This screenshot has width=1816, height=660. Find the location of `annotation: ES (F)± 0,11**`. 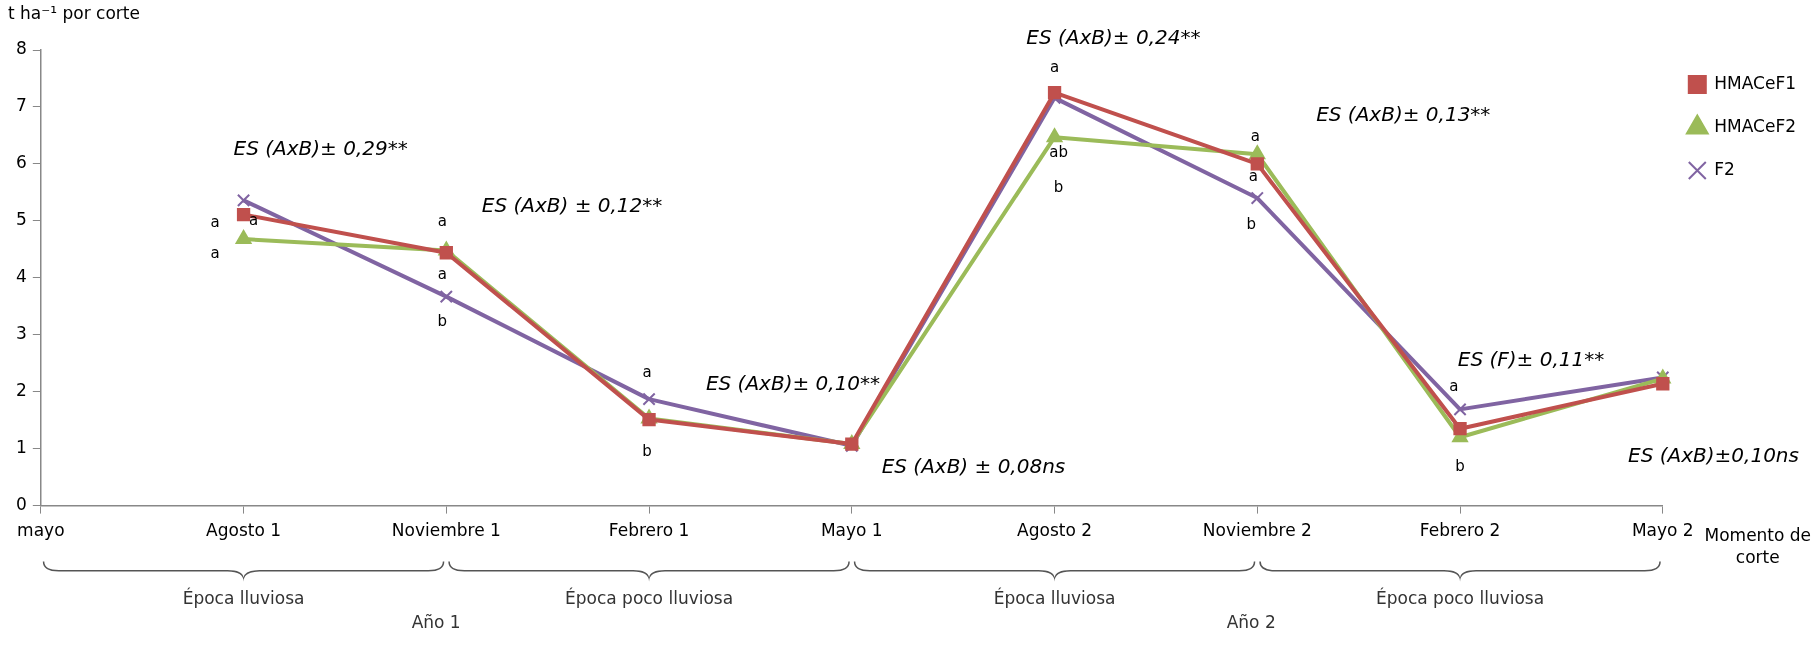

annotation: ES (F)± 0,11** is located at coordinates (1531, 358).